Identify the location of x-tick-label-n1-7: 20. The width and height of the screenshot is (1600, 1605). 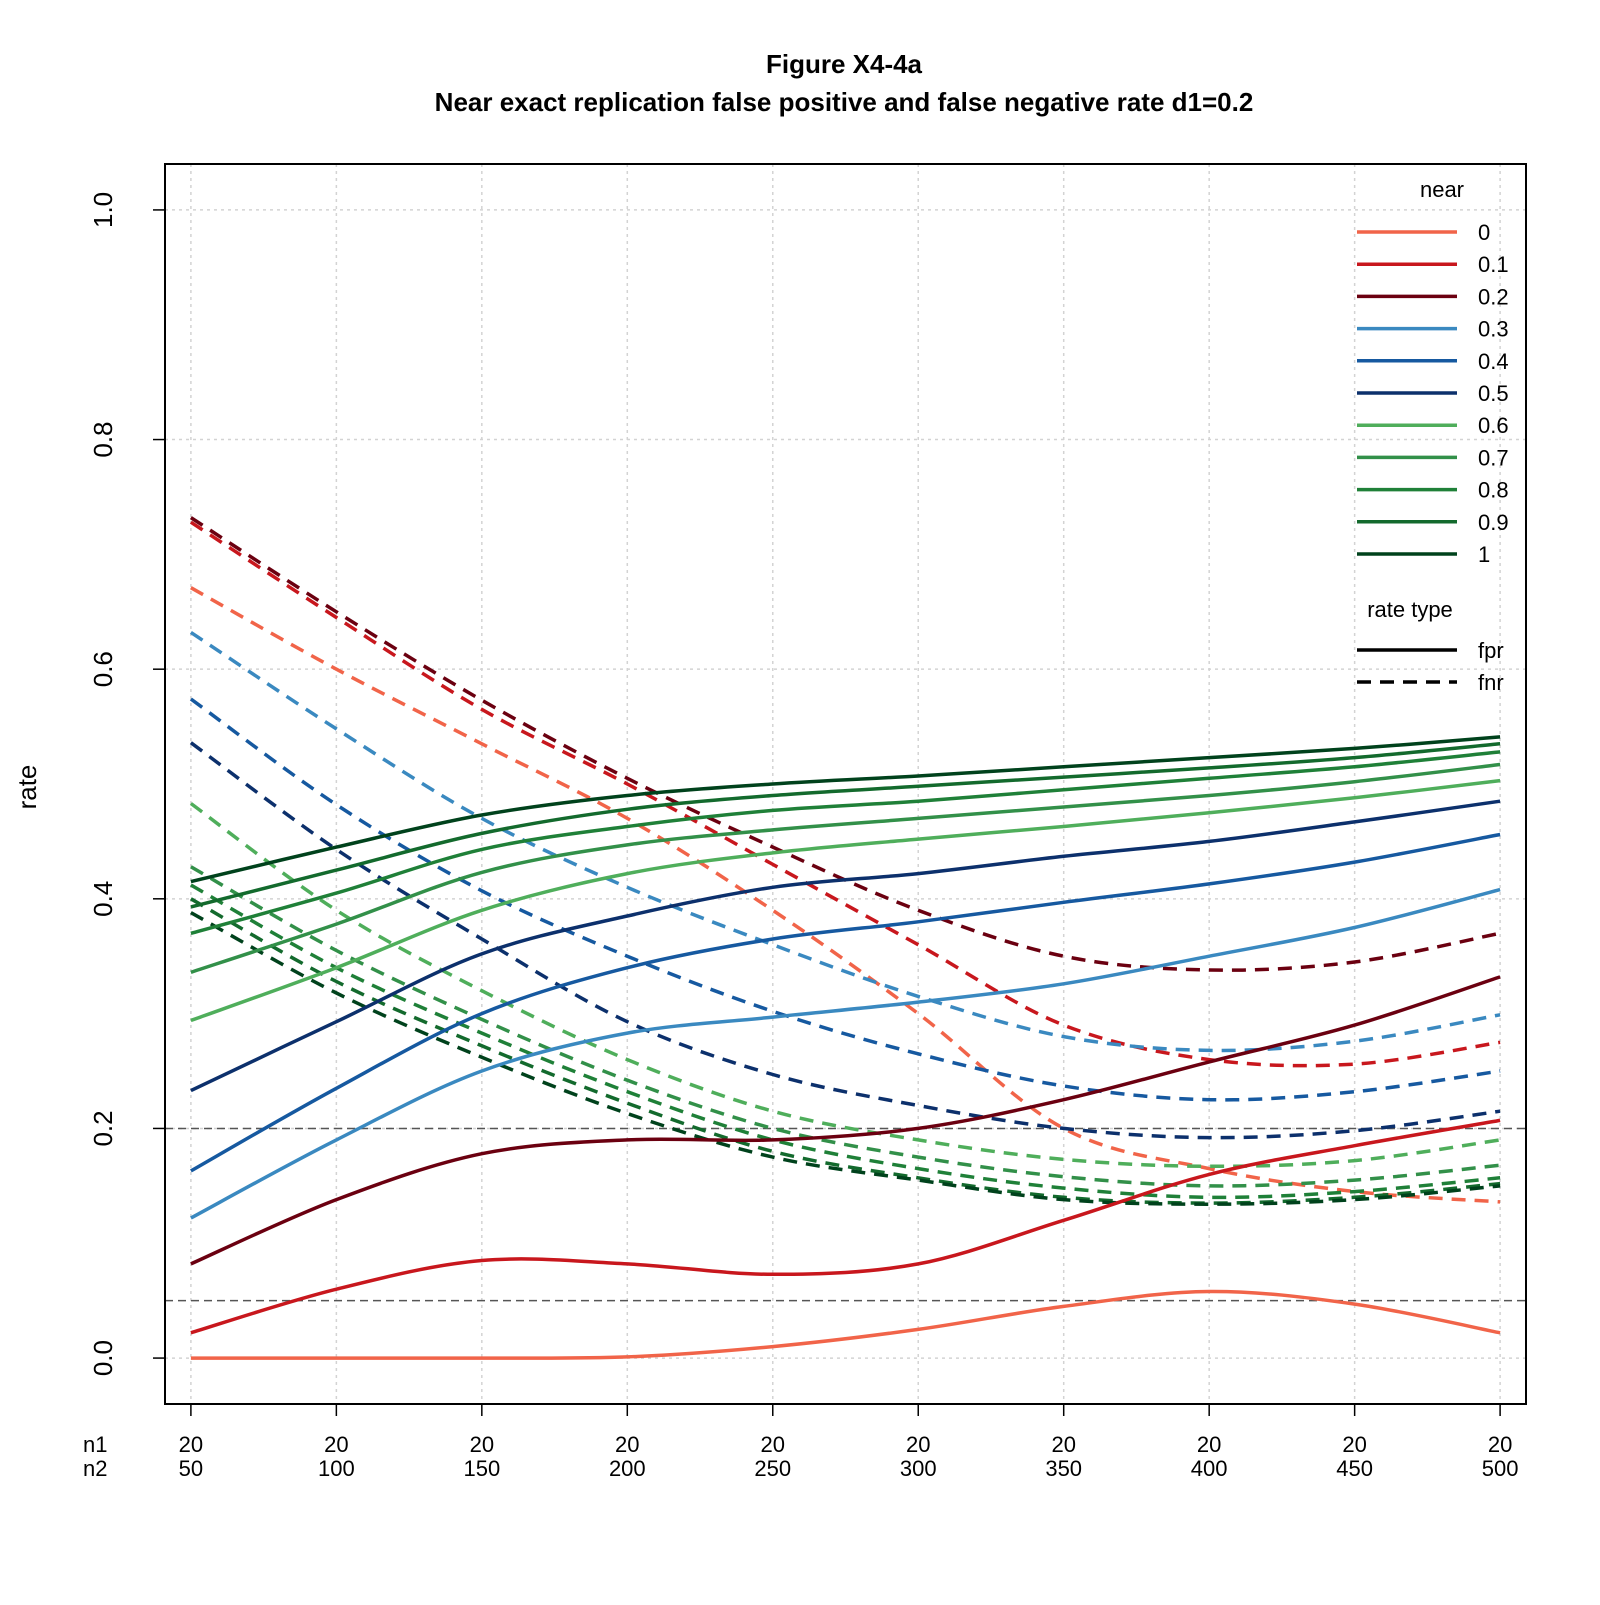
(1209, 1444).